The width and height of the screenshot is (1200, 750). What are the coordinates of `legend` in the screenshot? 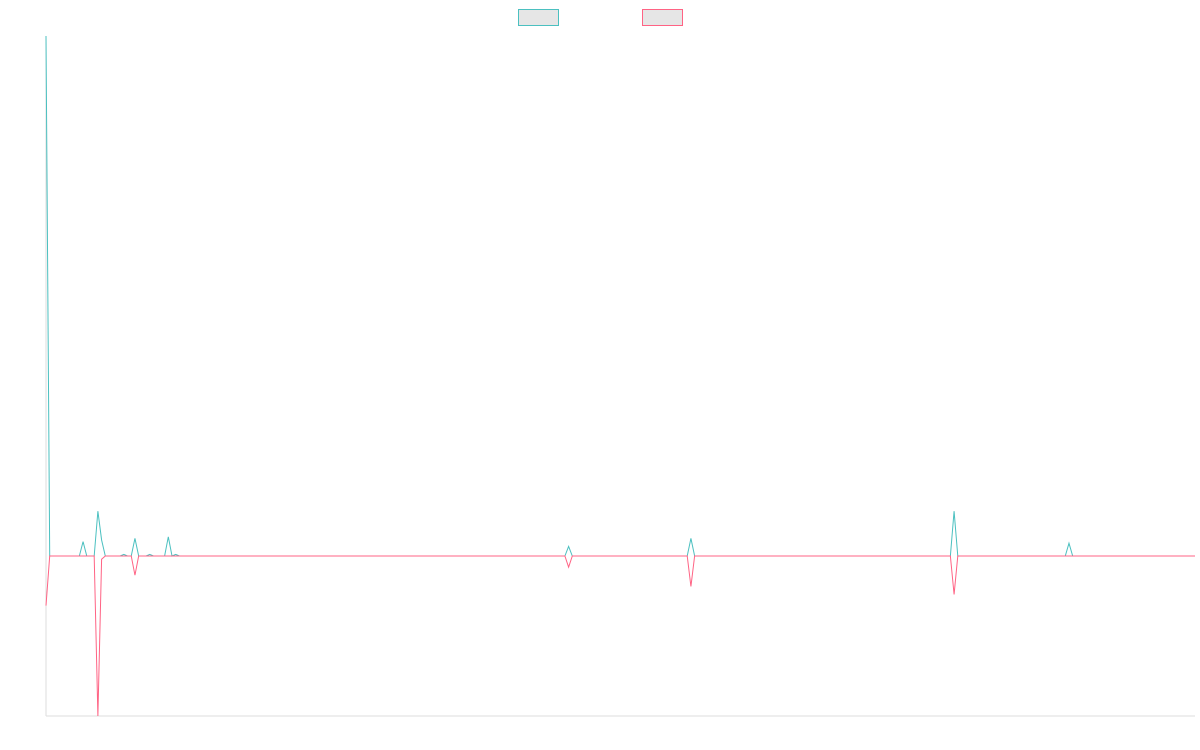 It's located at (600, 17).